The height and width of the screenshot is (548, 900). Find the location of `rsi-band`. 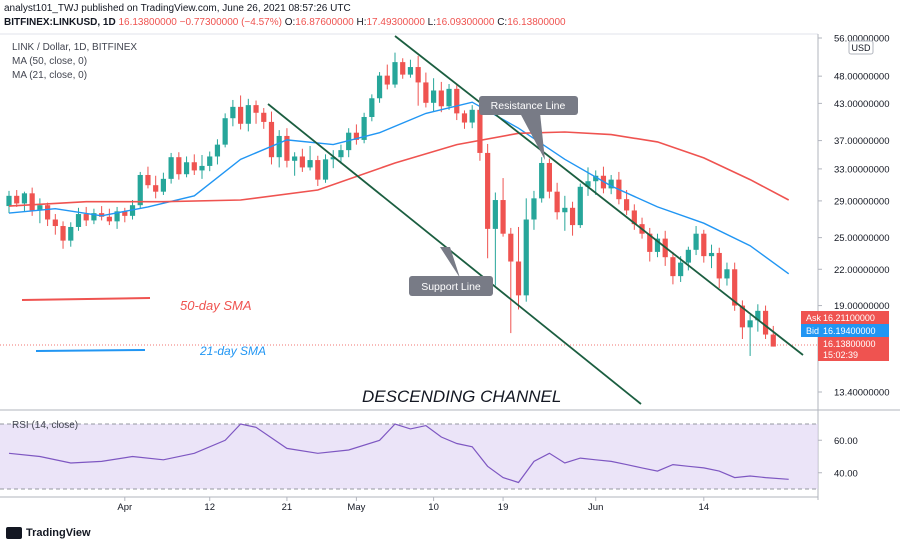

rsi-band is located at coordinates (409, 456).